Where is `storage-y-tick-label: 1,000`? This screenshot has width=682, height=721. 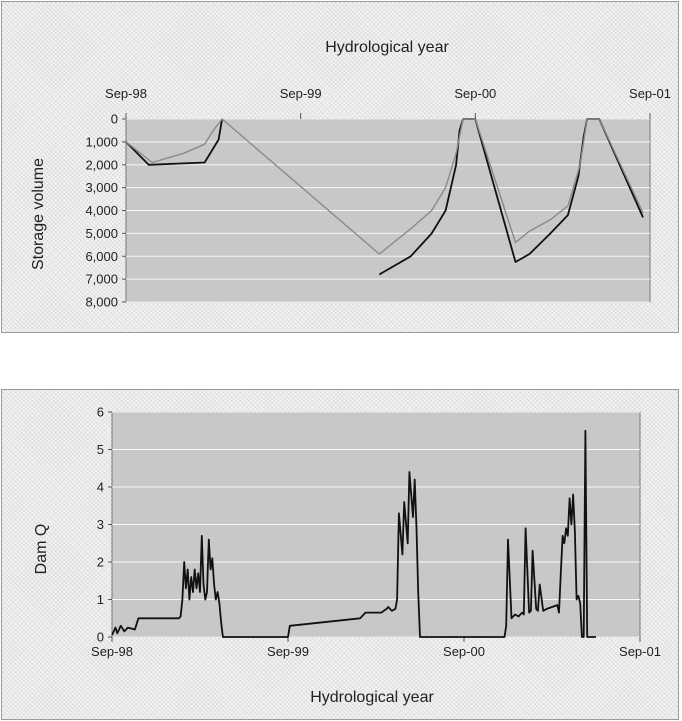 storage-y-tick-label: 1,000 is located at coordinates (101, 141).